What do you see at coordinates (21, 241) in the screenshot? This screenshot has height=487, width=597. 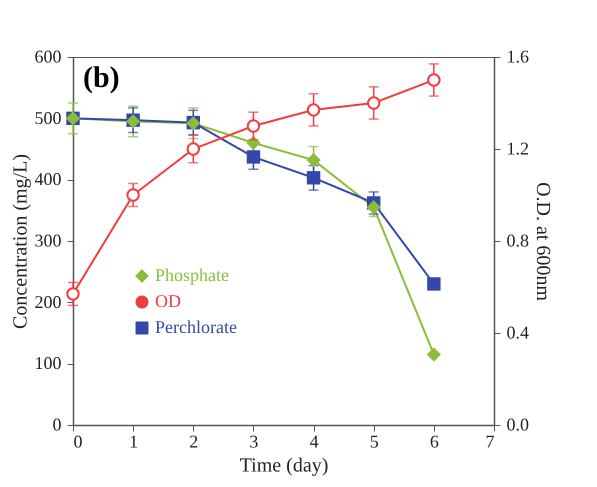 I see `y-axis-title: Concentration (mg/L)` at bounding box center [21, 241].